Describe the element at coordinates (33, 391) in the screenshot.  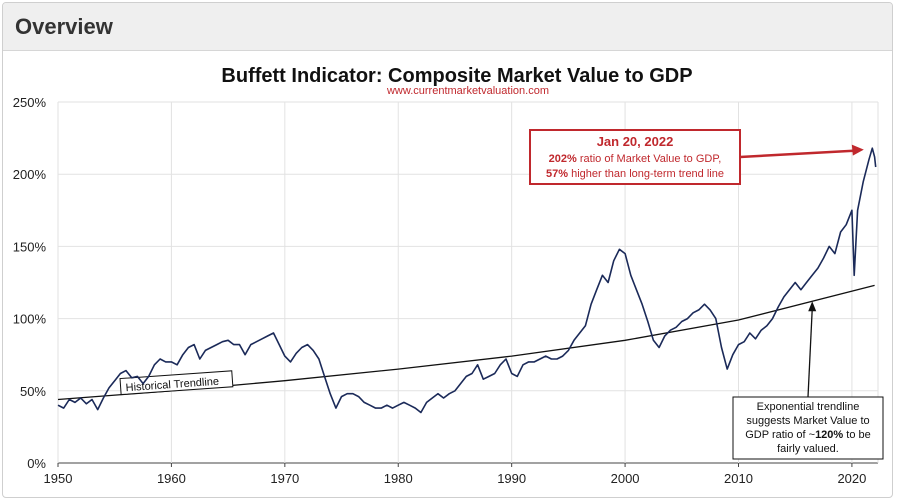
I see `y-tick-label: 50%` at that location.